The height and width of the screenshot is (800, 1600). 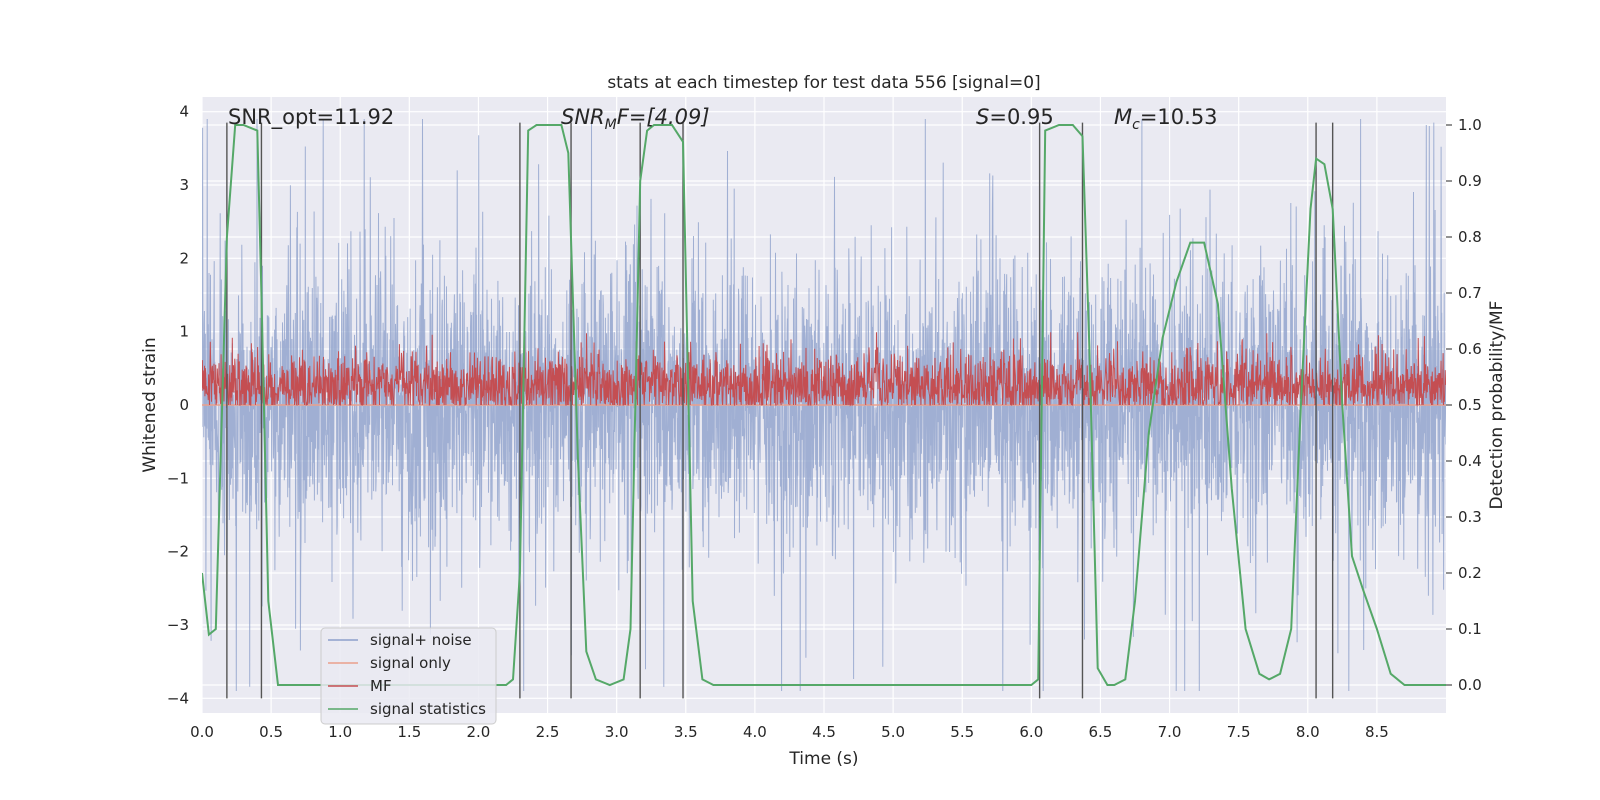 I want to click on y-right-tick-label: 0.8, so click(x=1470, y=237).